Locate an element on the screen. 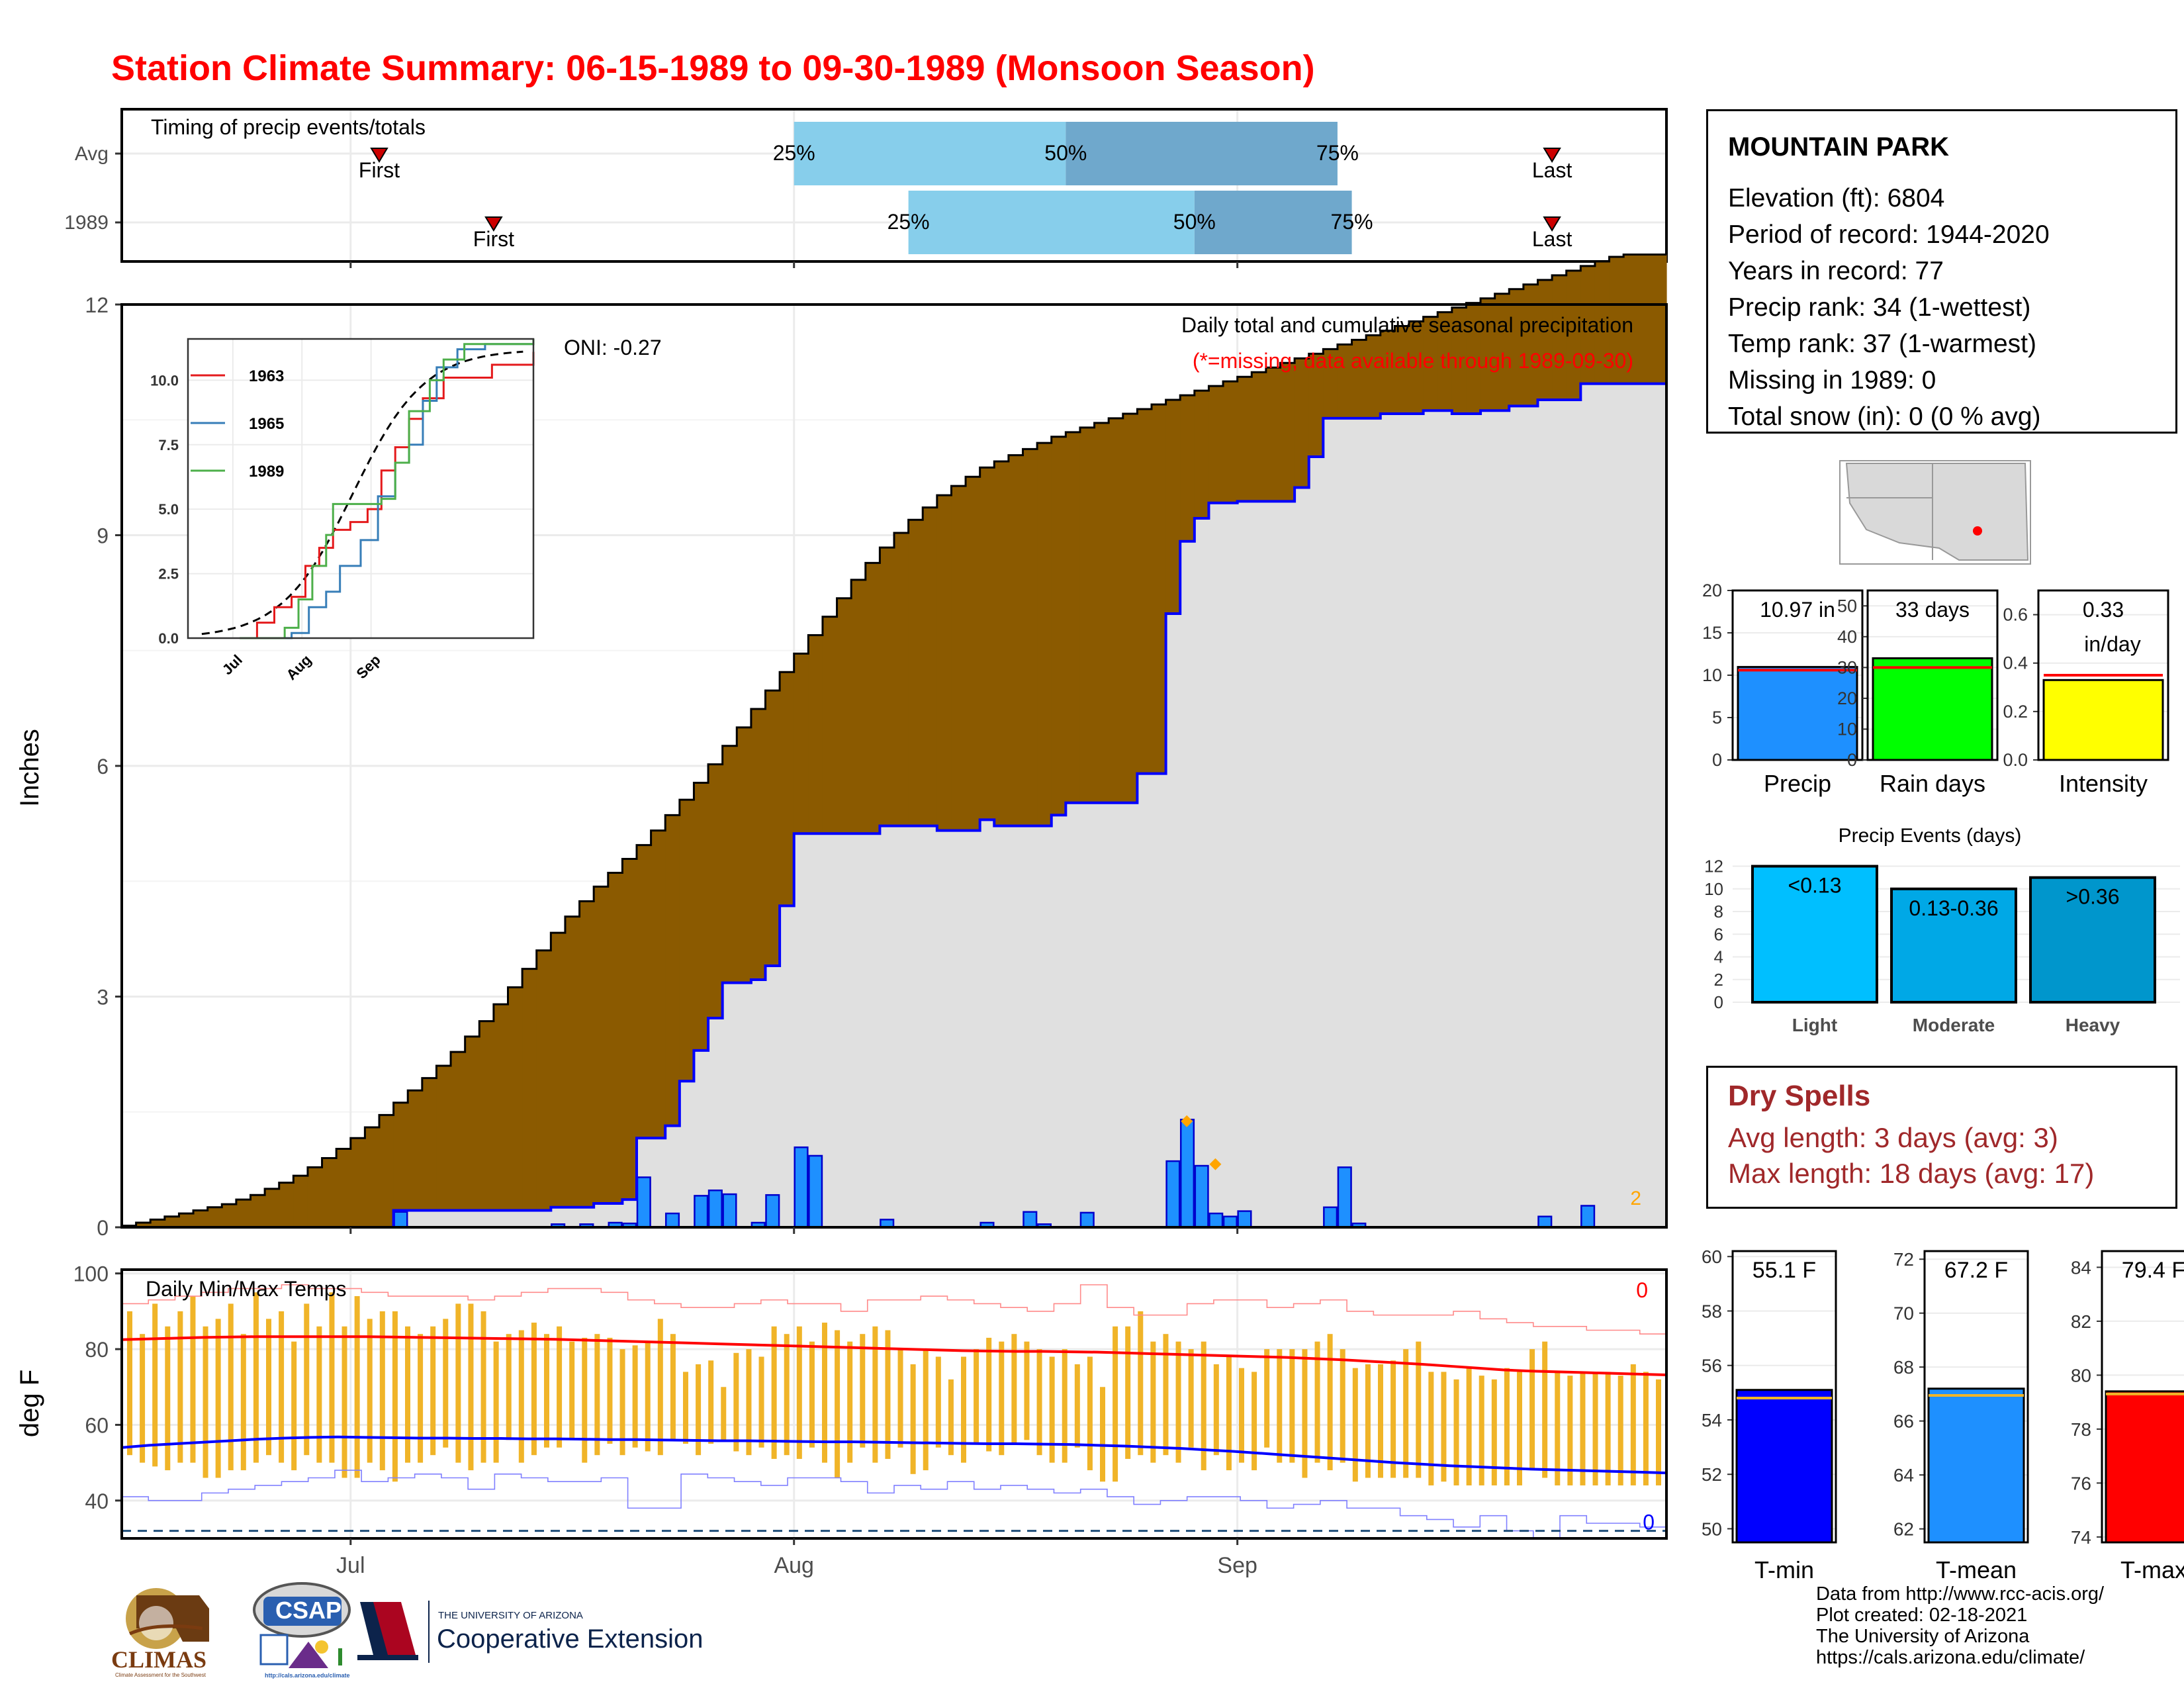 Image resolution: width=2184 pixels, height=1688 pixels. temp-summary-category-label: T-min is located at coordinates (1784, 1569).